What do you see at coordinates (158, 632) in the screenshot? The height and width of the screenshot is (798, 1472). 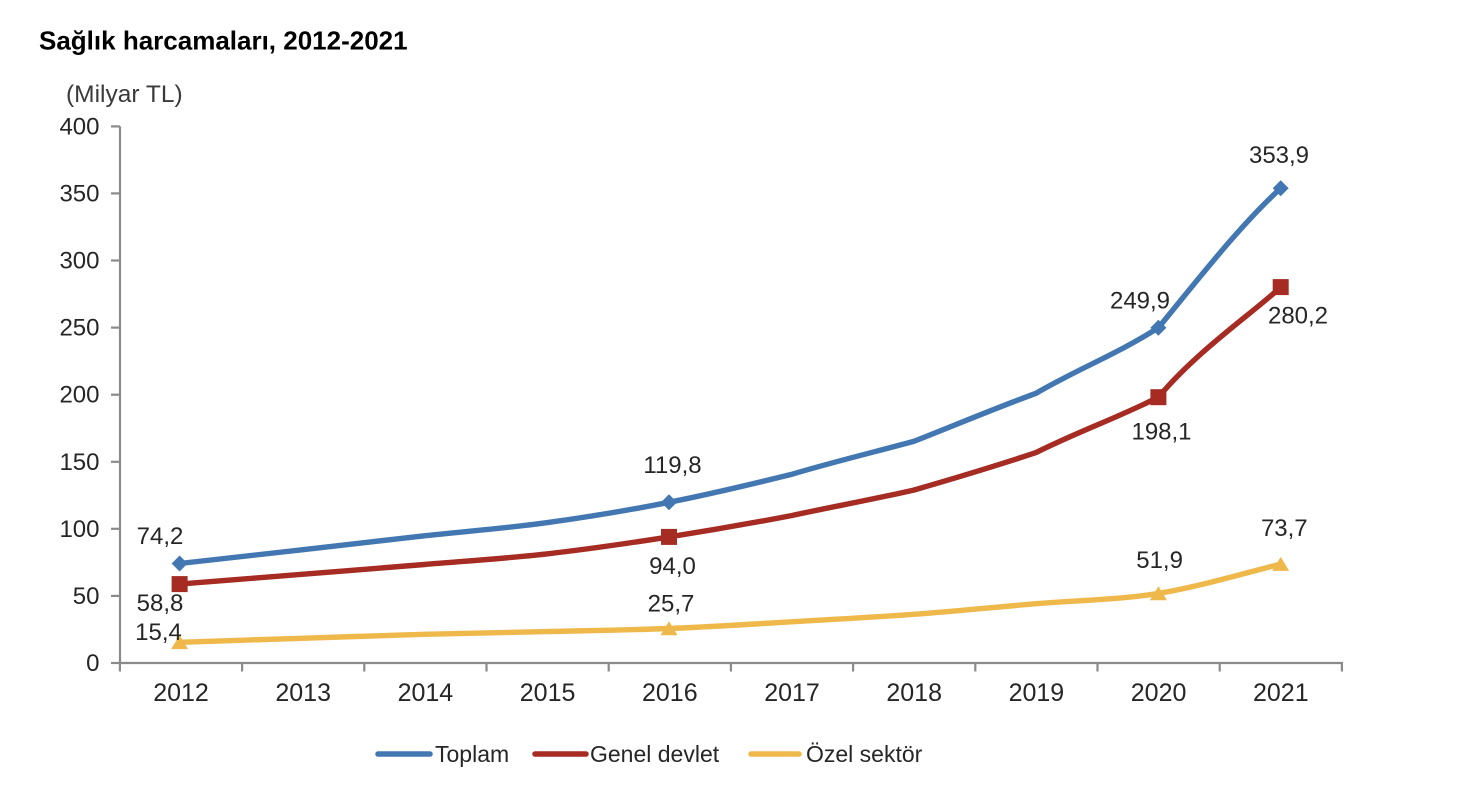 I see `svg-text: 15,4` at bounding box center [158, 632].